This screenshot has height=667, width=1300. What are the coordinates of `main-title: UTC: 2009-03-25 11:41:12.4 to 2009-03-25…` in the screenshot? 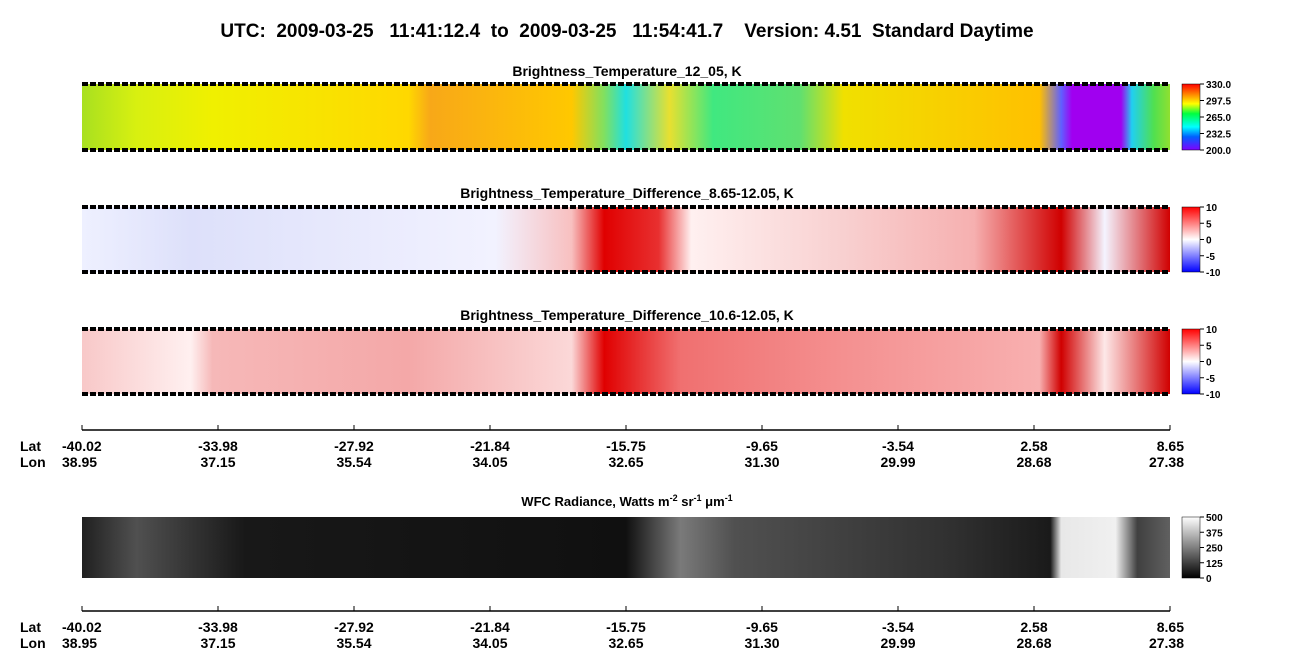 It's located at (626, 31).